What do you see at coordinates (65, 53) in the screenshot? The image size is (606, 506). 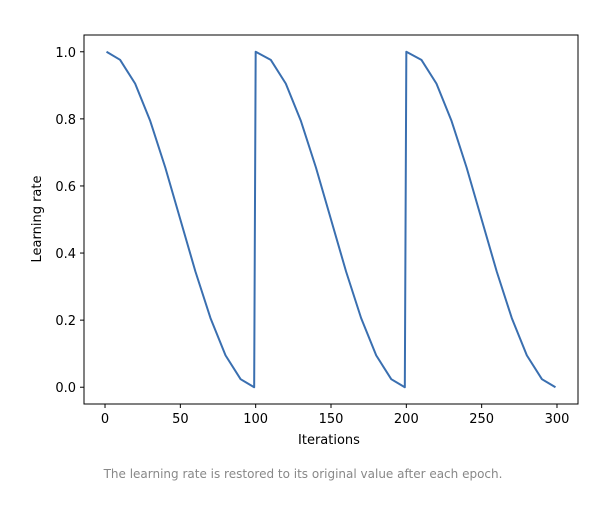 I see `y-tick-label: 1.0` at bounding box center [65, 53].